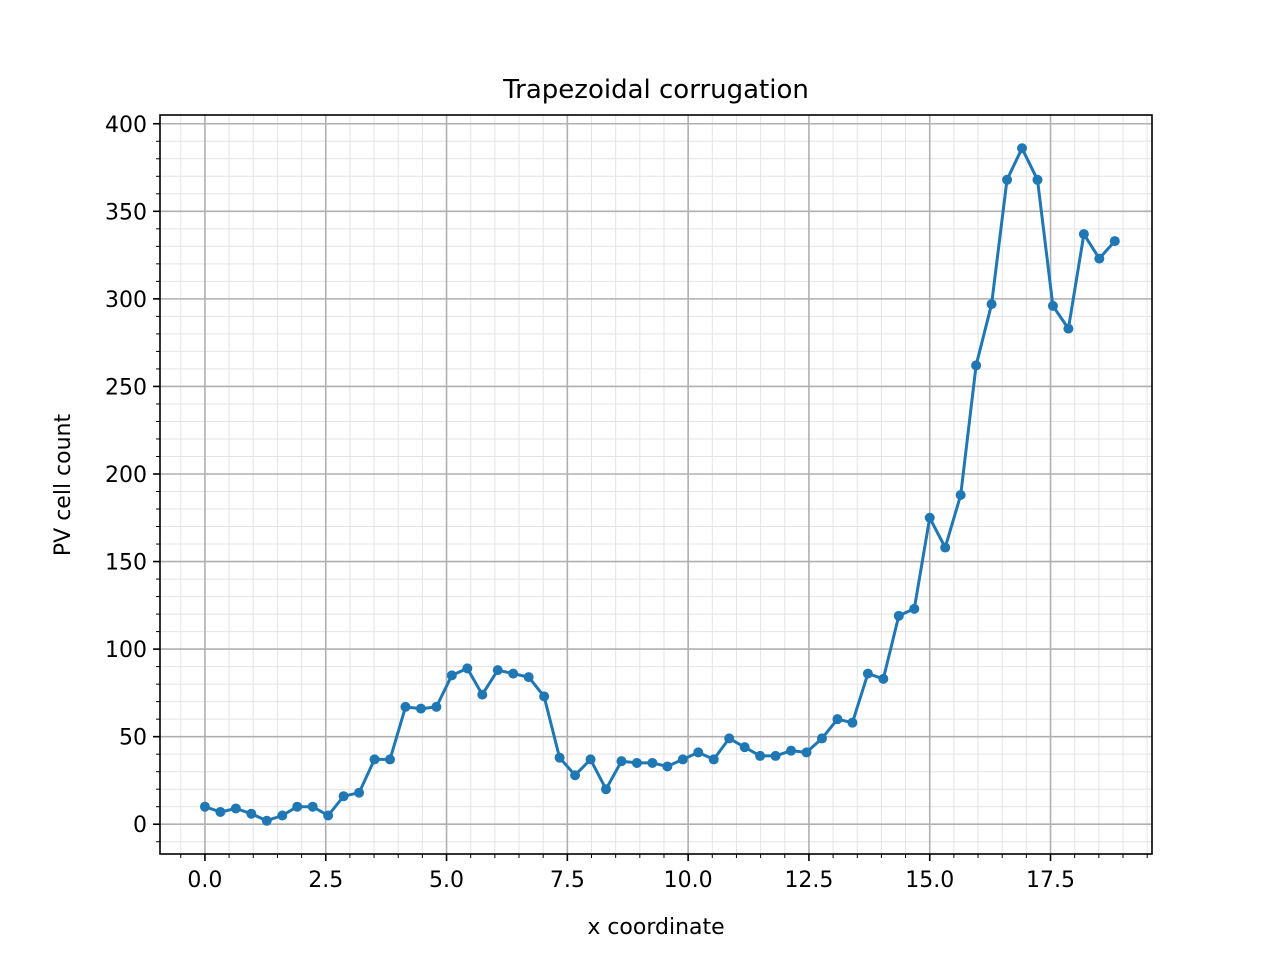 The height and width of the screenshot is (960, 1280). What do you see at coordinates (126, 212) in the screenshot?
I see `y-tick-label: 350` at bounding box center [126, 212].